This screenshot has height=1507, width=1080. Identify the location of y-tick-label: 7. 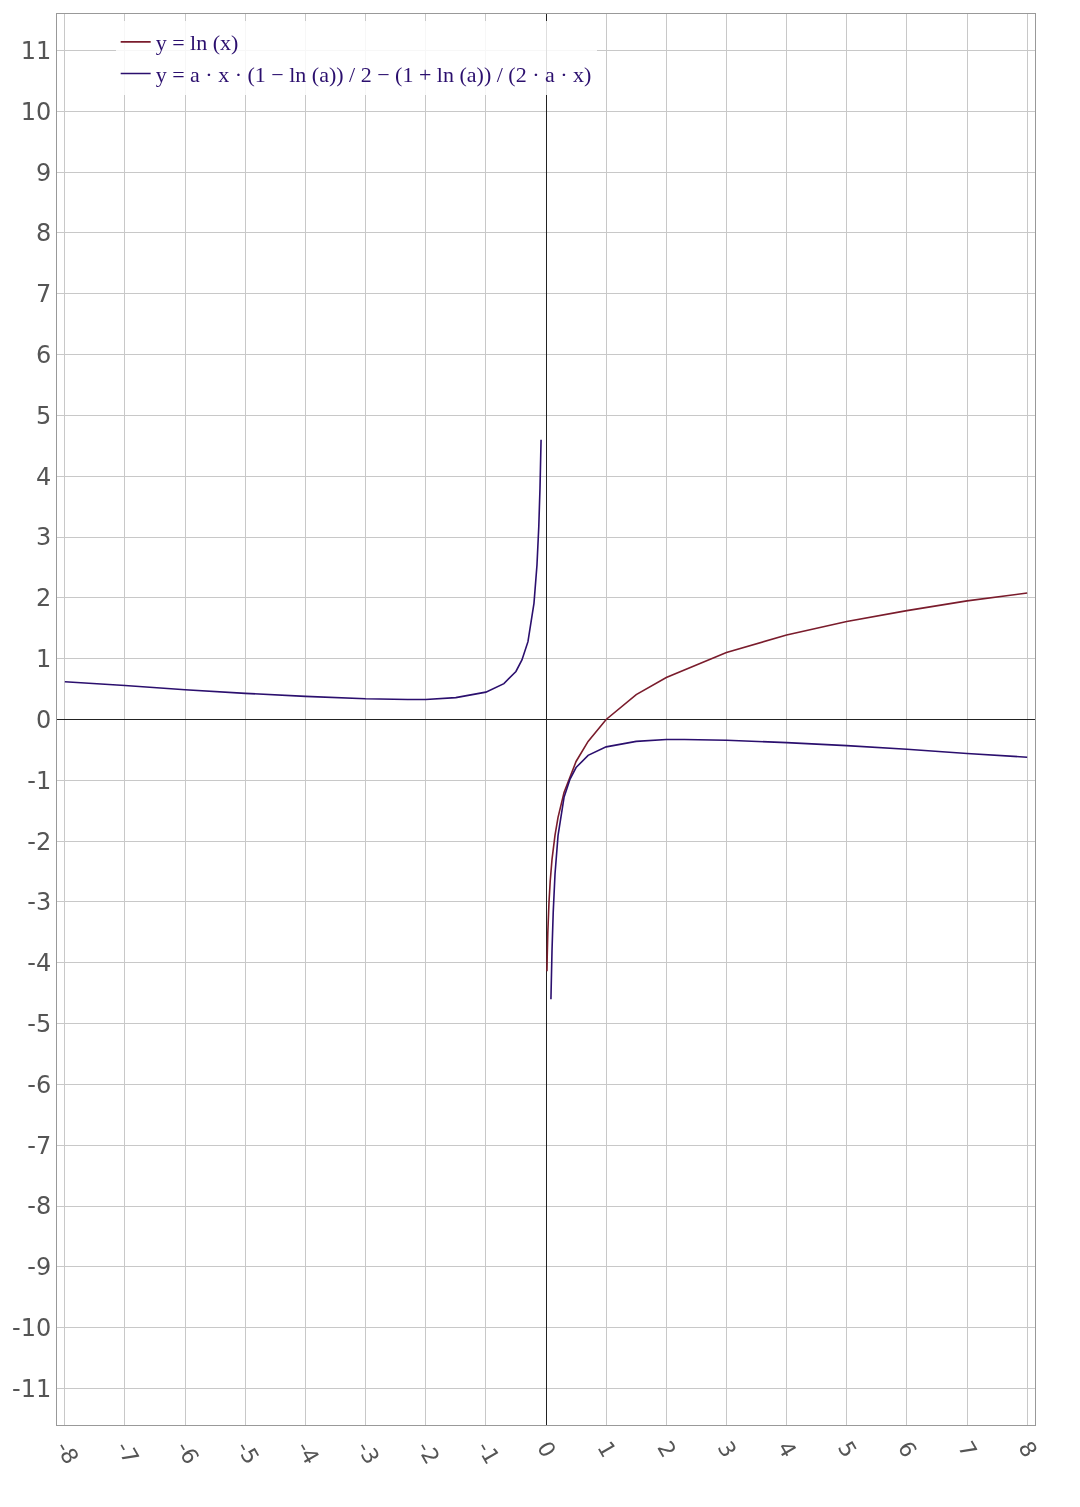
(43, 294).